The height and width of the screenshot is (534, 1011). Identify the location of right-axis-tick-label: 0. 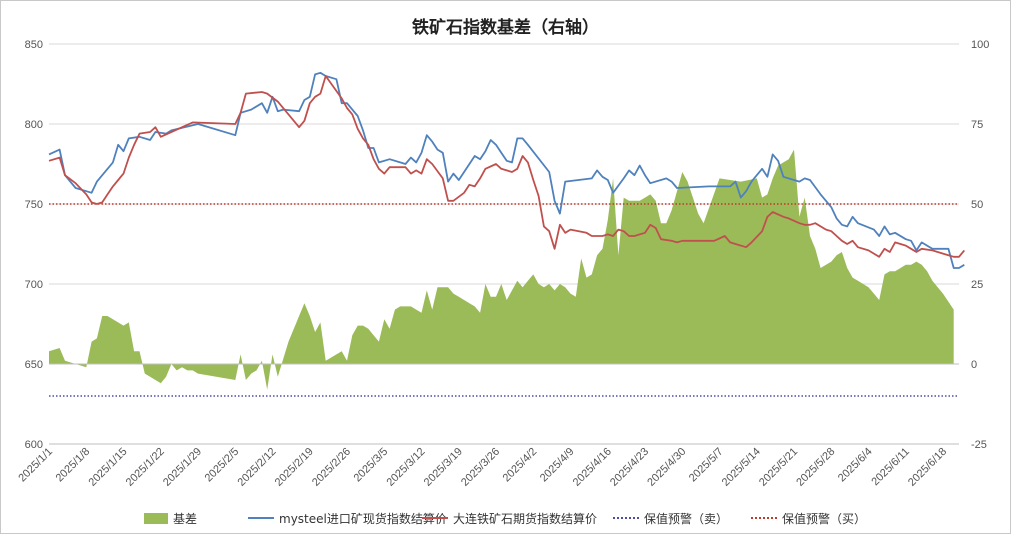
(974, 365).